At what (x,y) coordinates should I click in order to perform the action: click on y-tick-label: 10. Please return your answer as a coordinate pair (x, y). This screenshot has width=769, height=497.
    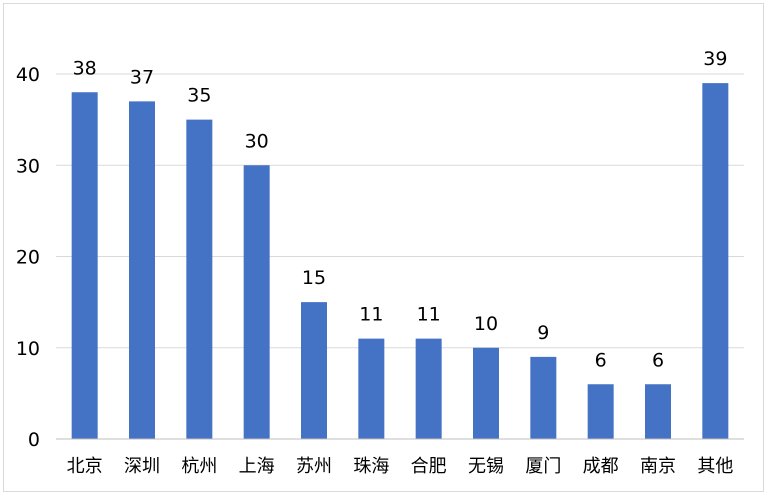
    Looking at the image, I should click on (28, 349).